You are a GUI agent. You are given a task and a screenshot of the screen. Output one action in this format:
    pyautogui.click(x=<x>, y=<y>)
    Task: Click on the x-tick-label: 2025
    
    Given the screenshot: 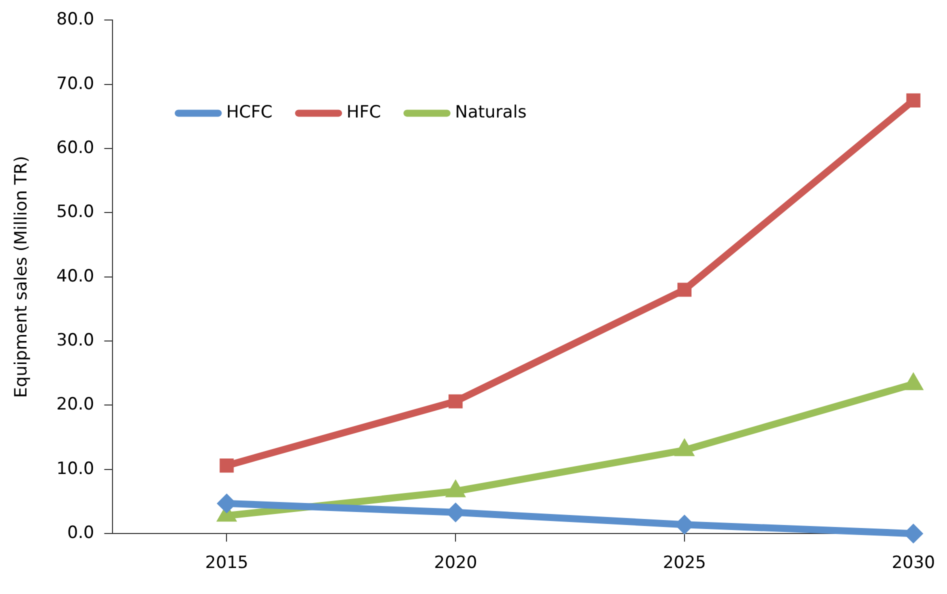 What is the action you would take?
    pyautogui.click(x=684, y=563)
    